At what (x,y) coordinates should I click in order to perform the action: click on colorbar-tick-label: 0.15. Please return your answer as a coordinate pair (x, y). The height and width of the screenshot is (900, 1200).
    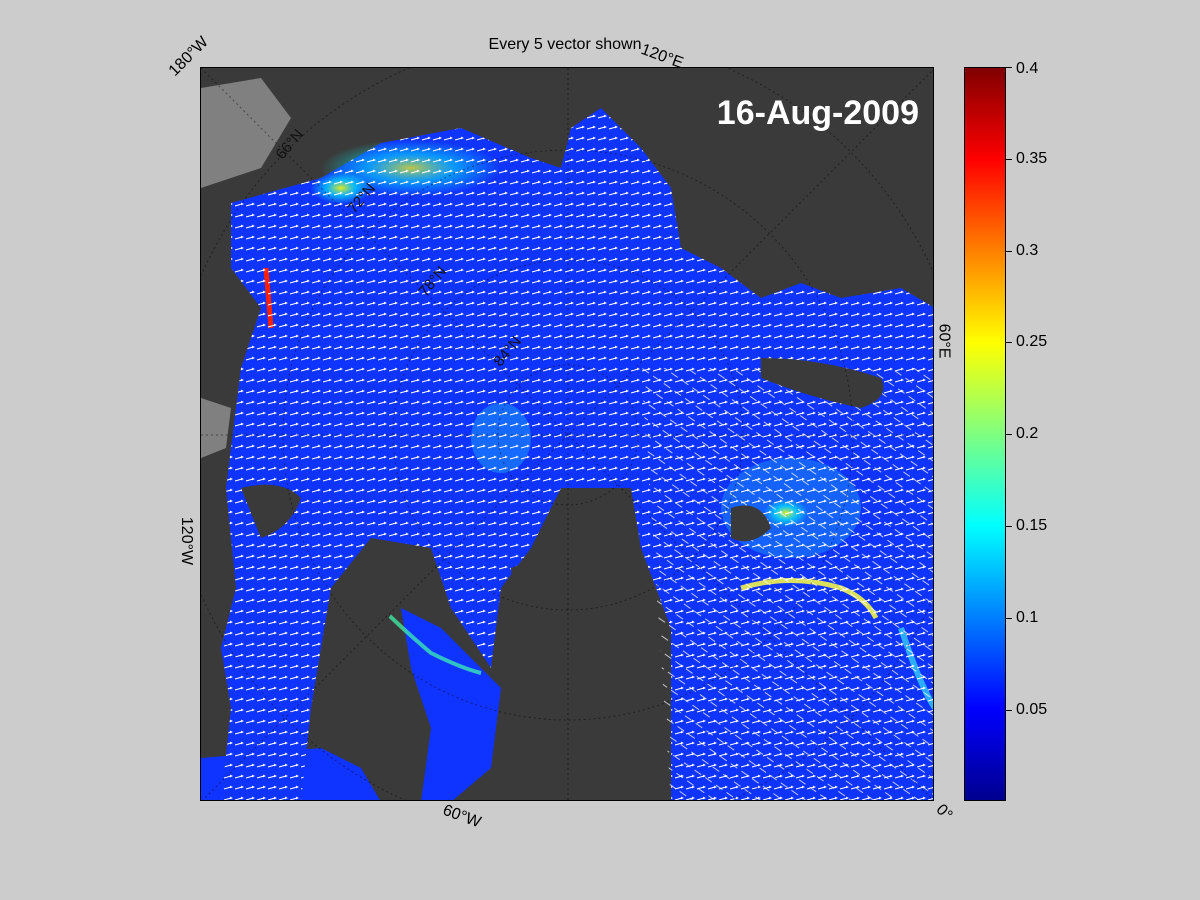
    Looking at the image, I should click on (1032, 525).